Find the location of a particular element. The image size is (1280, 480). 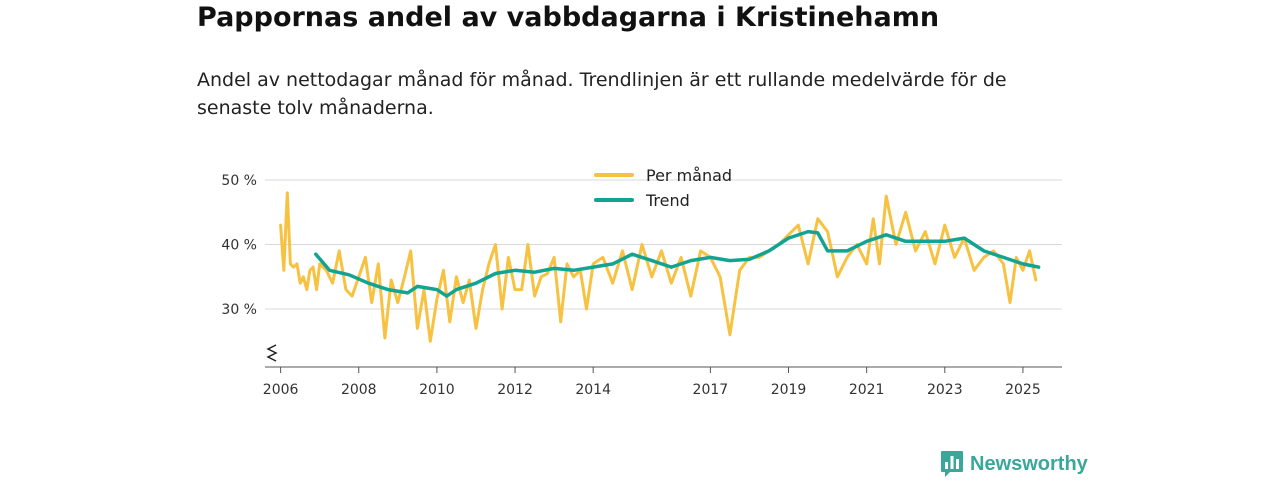

x-tick-label: 2021 is located at coordinates (867, 390).